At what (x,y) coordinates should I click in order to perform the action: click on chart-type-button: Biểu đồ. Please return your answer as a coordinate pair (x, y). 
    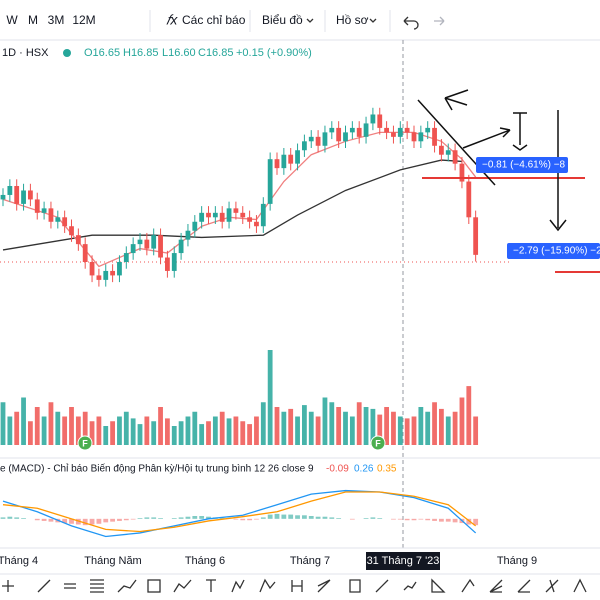
    Looking at the image, I should click on (282, 20).